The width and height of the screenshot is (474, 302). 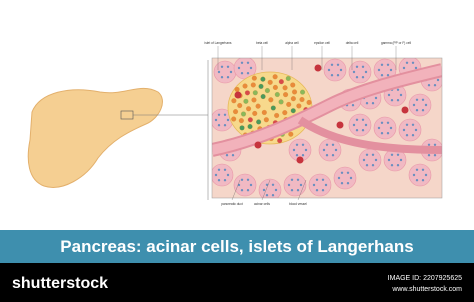 I want to click on image-id: IMAGE ID: 2207925625, so click(x=425, y=278).